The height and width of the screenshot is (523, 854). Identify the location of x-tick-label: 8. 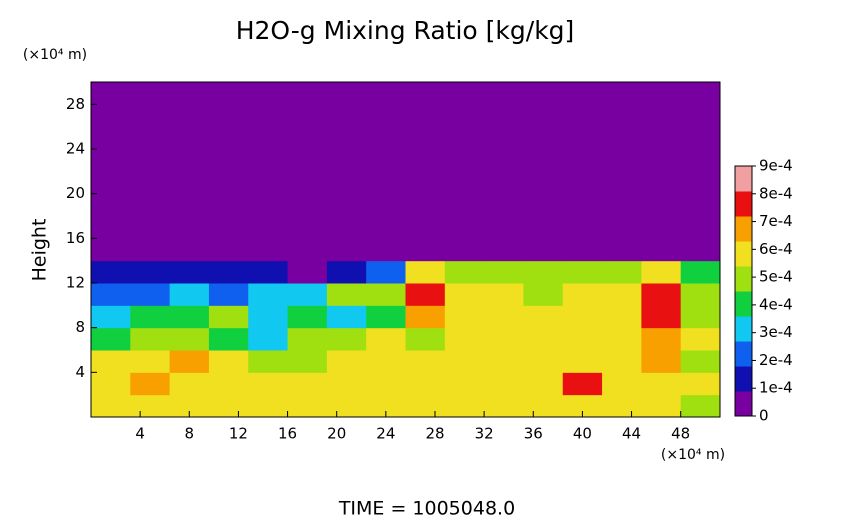
(190, 434).